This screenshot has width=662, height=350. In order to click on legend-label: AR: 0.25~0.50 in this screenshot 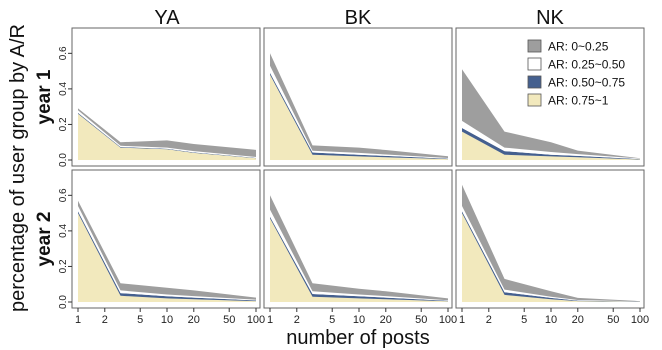, I will do `click(586, 65)`.